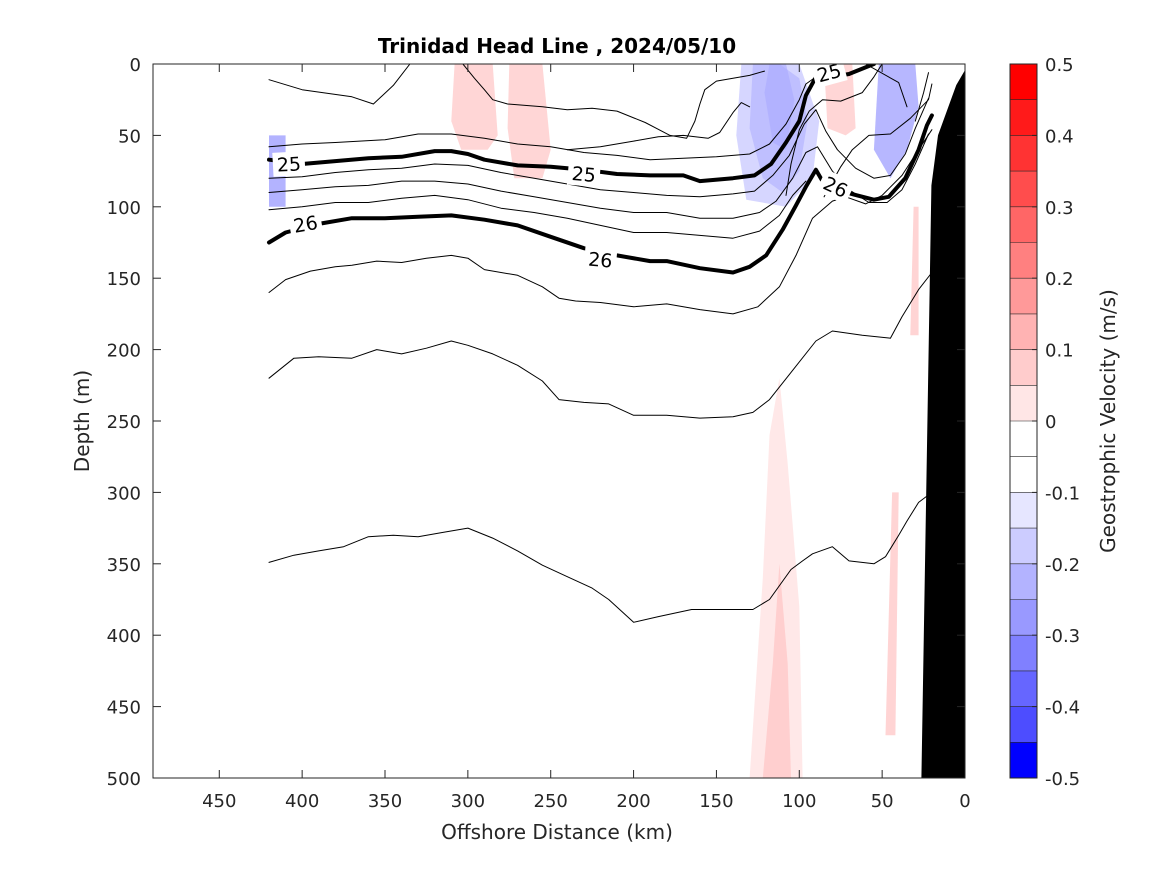 The width and height of the screenshot is (1167, 875). I want to click on contour-label-3: 26, so click(305, 224).